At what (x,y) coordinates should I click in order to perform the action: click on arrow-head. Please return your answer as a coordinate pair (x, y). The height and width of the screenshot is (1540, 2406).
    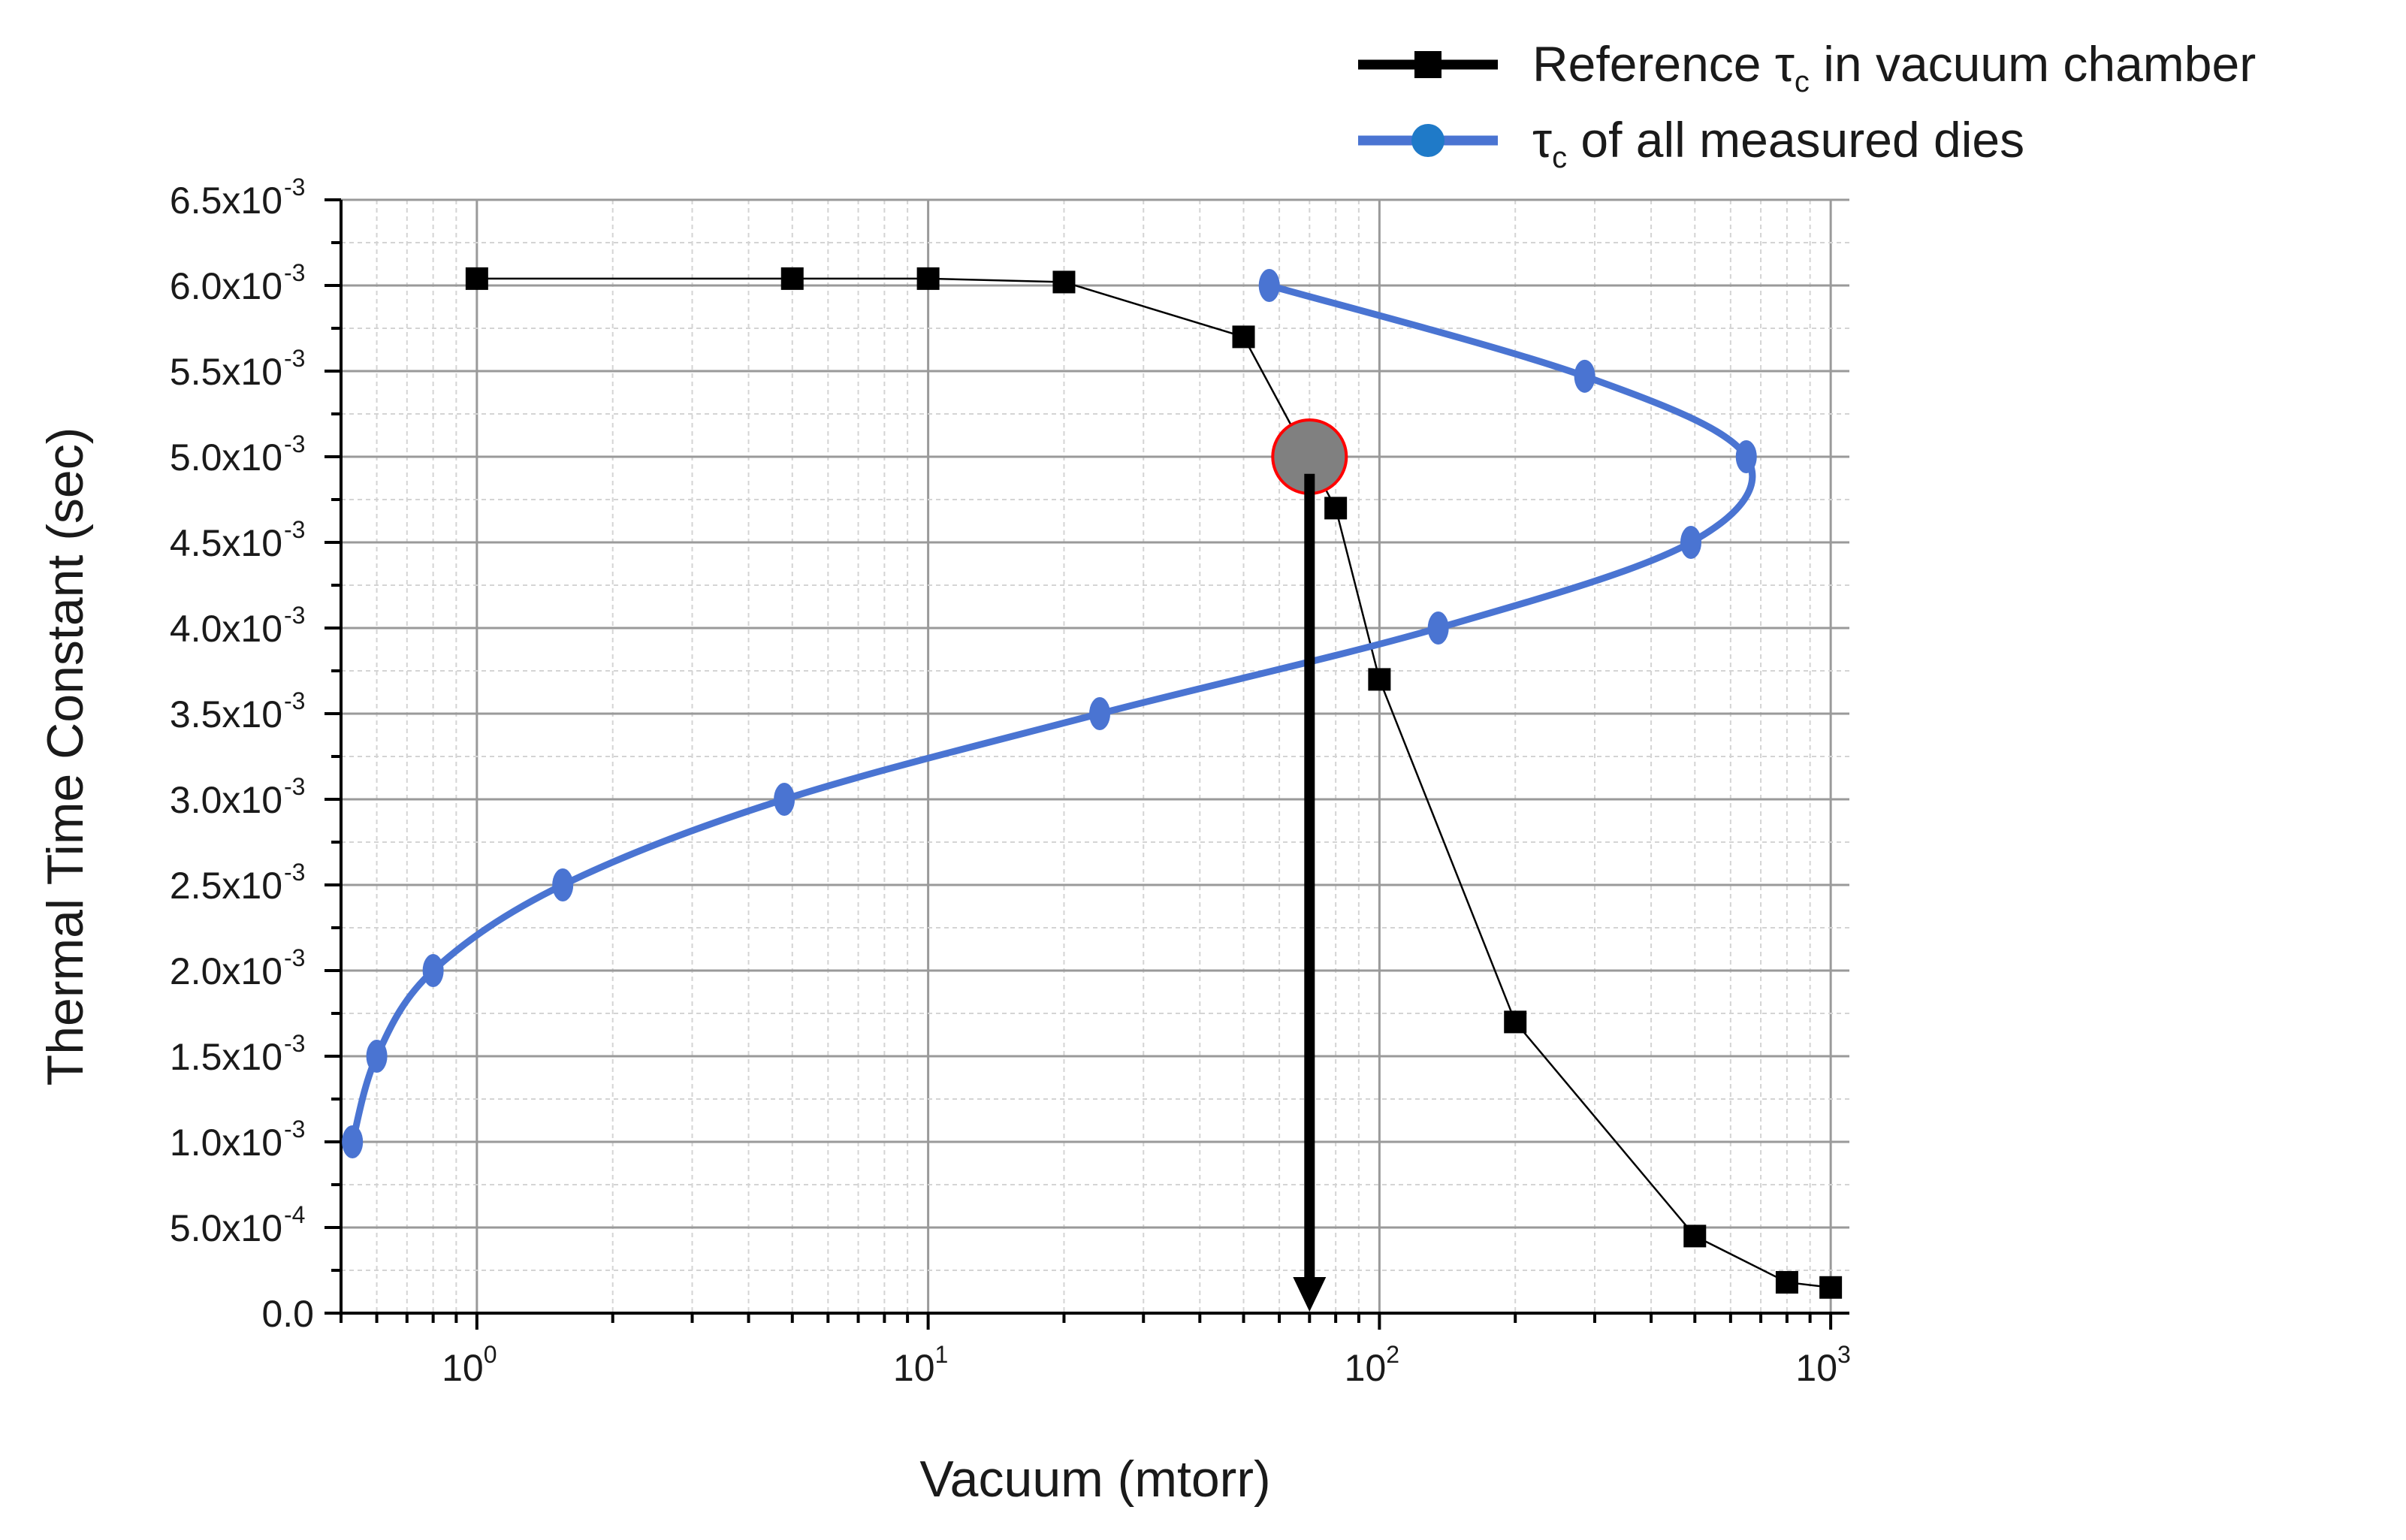
    Looking at the image, I should click on (1310, 1295).